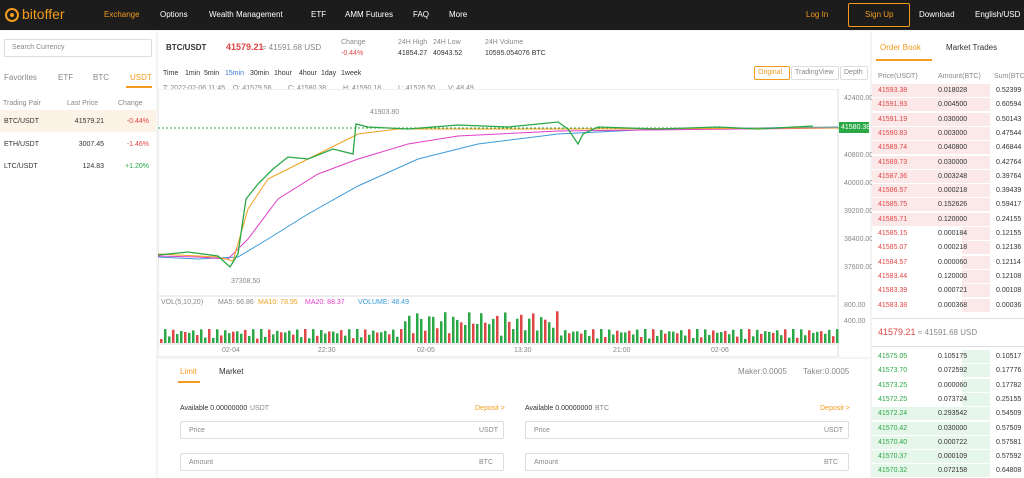 The height and width of the screenshot is (478, 1024). I want to click on nav-item: Options, so click(174, 14).